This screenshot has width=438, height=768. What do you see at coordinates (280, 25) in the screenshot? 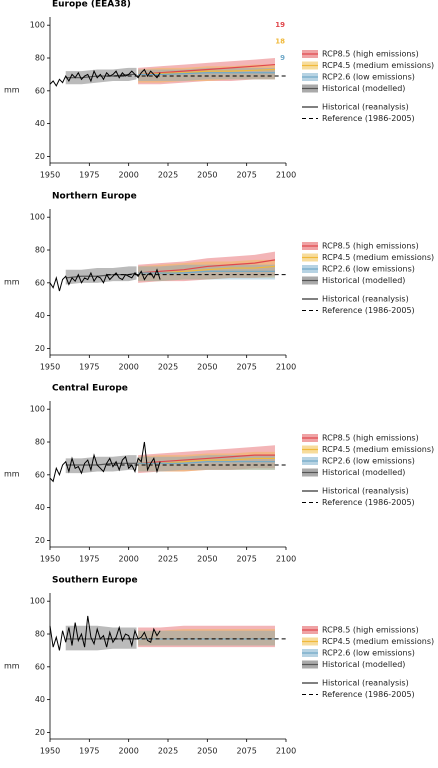
I see `model-count: 19` at bounding box center [280, 25].